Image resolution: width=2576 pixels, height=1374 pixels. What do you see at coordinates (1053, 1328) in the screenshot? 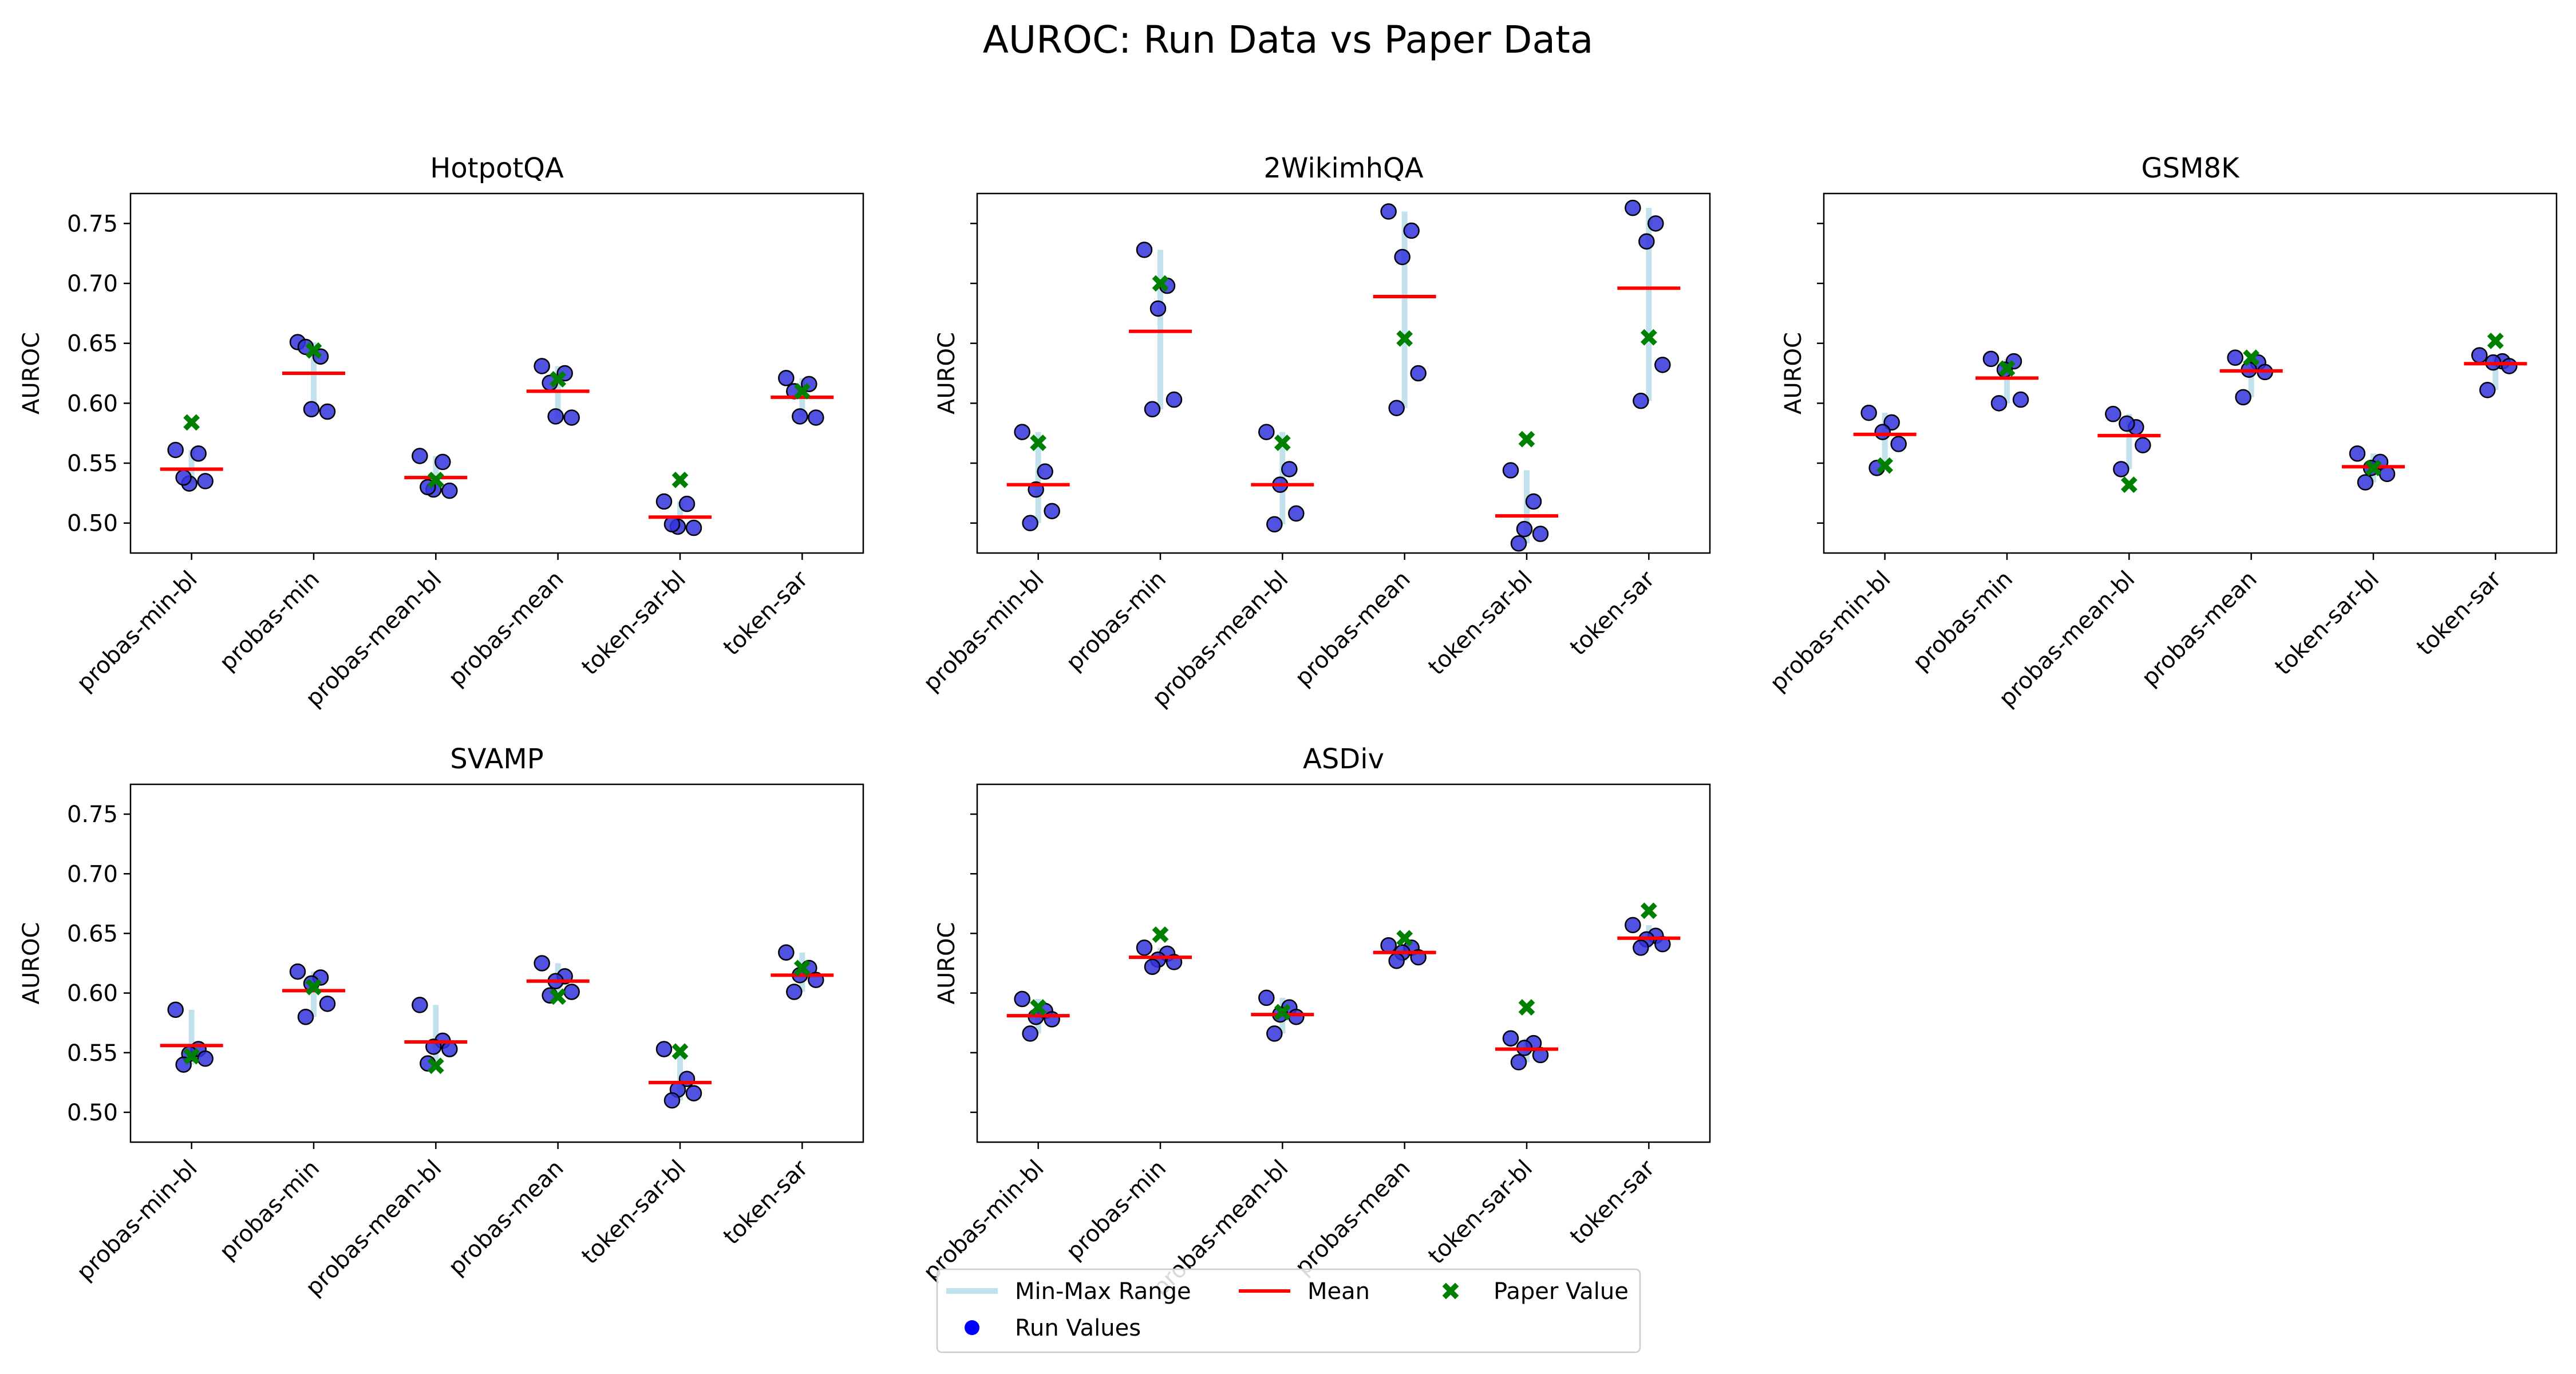
I see `legend-item-run: Run Values` at bounding box center [1053, 1328].